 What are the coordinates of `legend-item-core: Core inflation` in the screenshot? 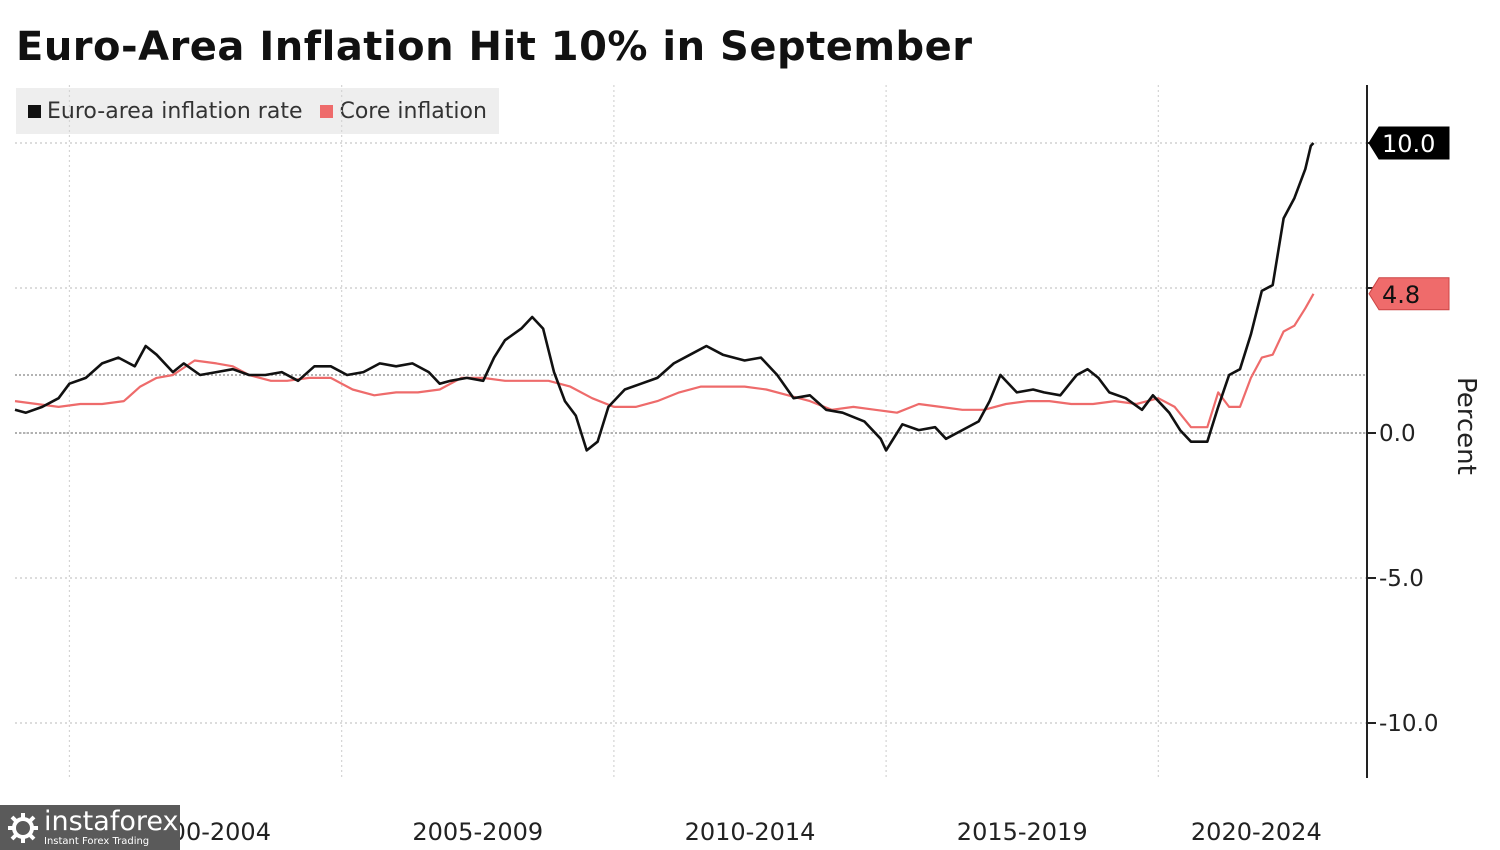 It's located at (403, 111).